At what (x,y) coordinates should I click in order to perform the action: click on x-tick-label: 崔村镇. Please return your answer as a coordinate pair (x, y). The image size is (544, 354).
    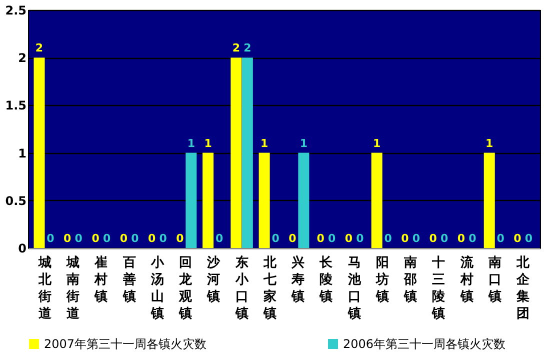
    Looking at the image, I should click on (101, 279).